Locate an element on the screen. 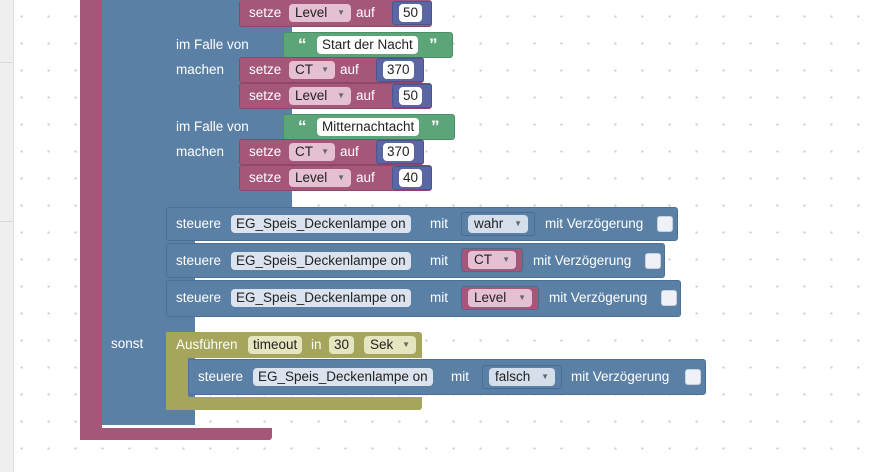  else-label: sonst is located at coordinates (127, 343).